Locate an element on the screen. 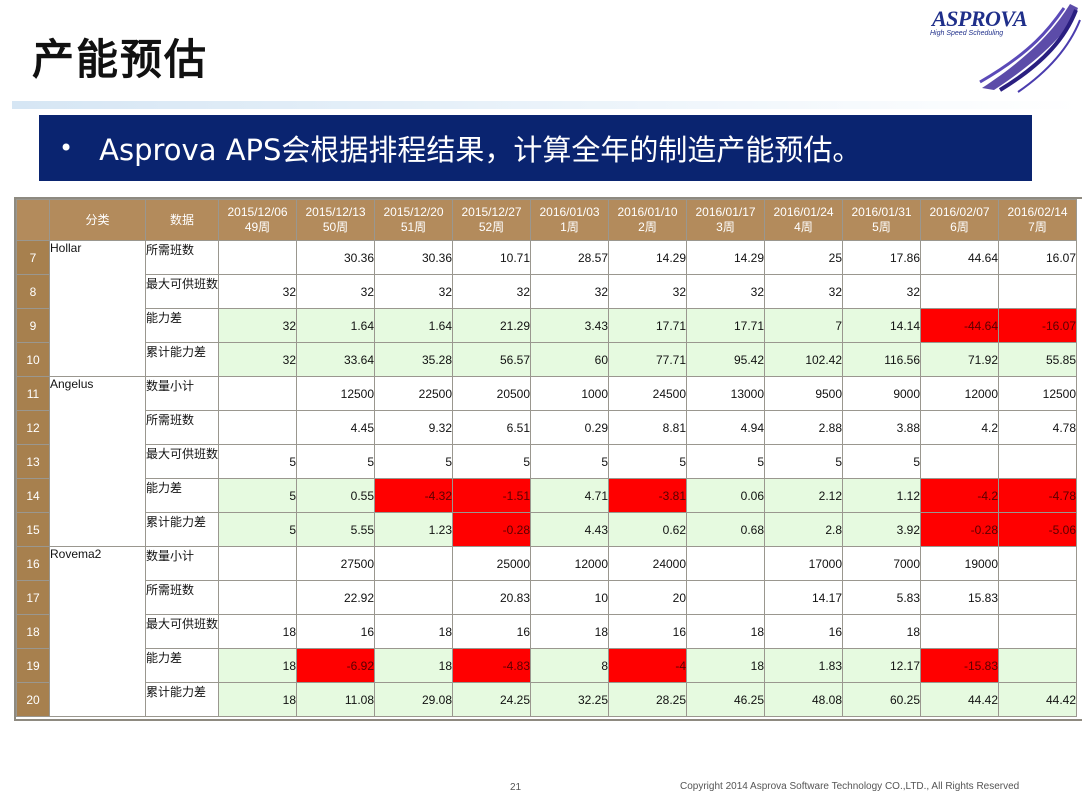 This screenshot has width=1082, height=811. value-cell: 24500 is located at coordinates (648, 393).